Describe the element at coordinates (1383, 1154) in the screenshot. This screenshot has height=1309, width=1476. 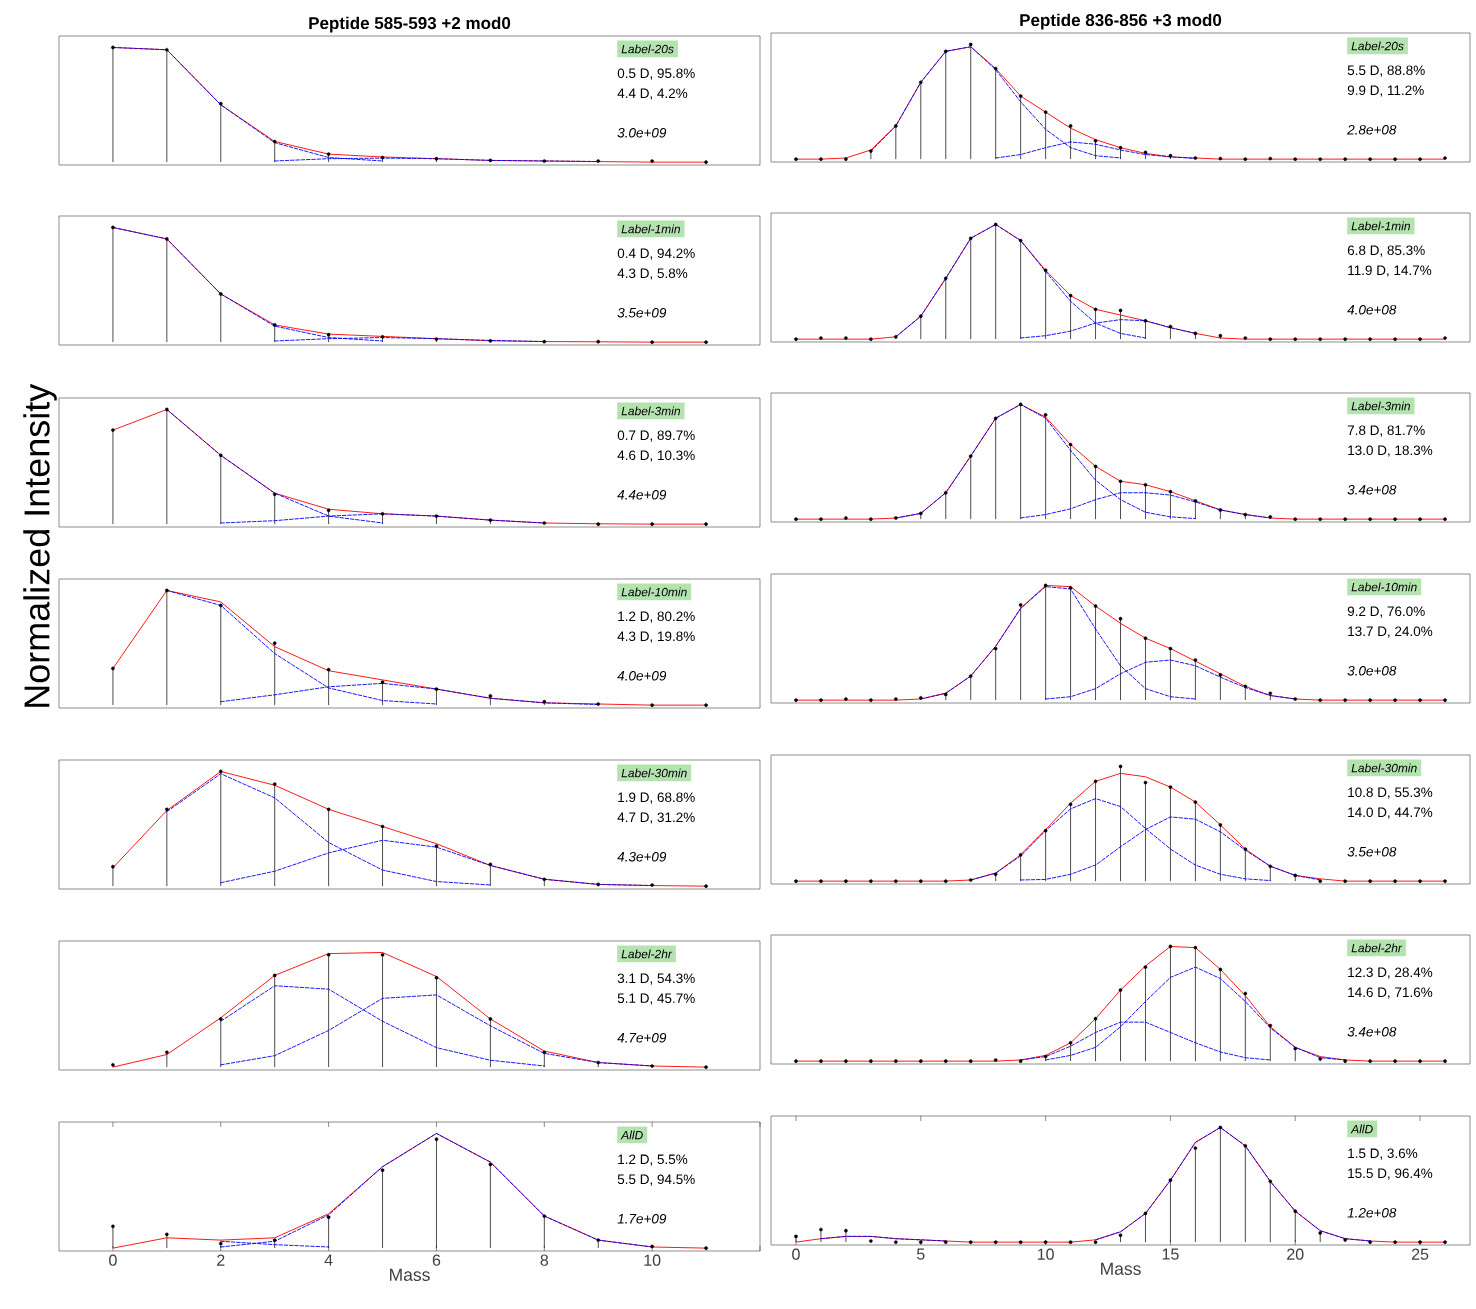
I see `annotation: 1.5 D, 3.6%` at that location.